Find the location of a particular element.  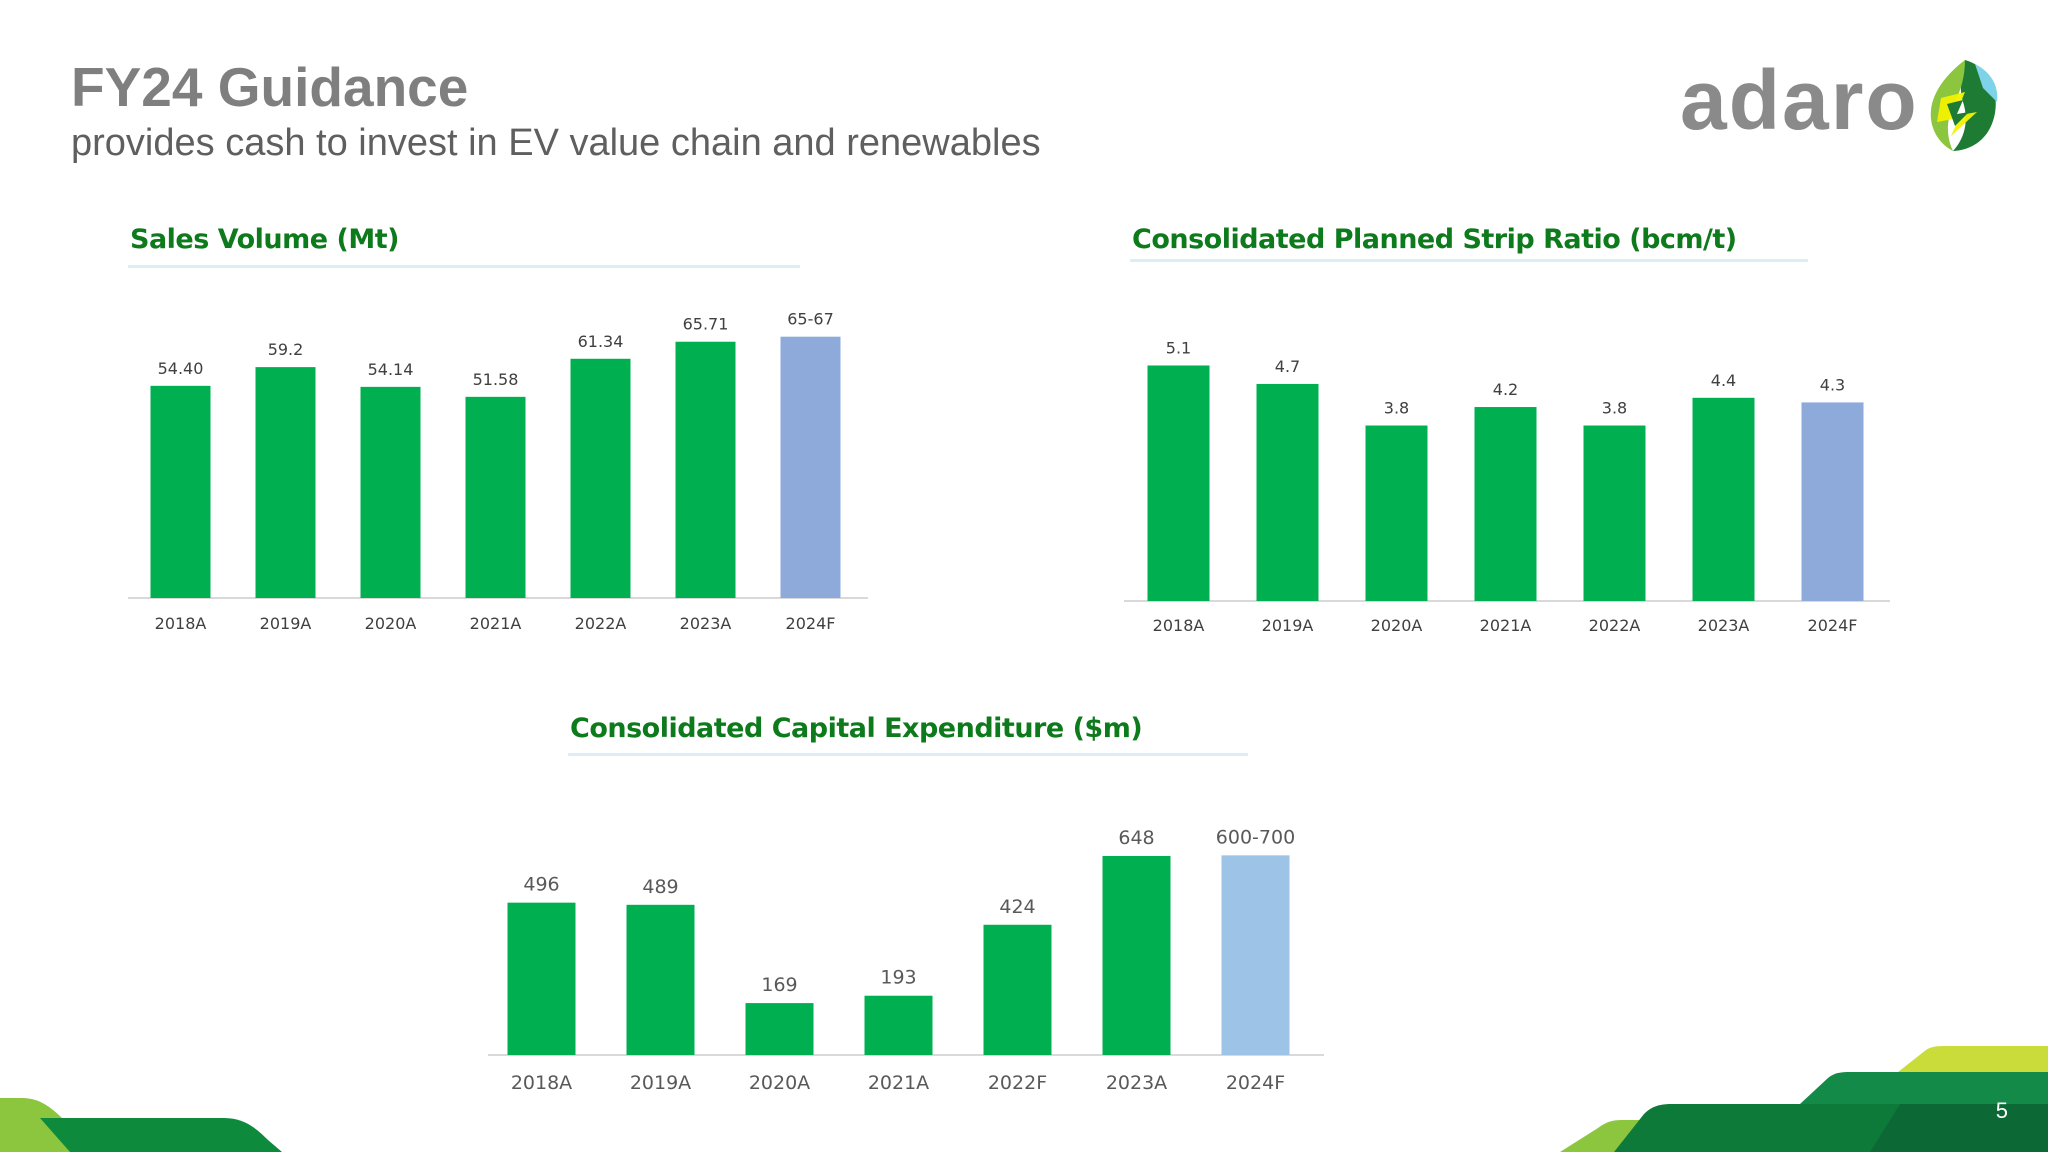

capex-bar-2024F is located at coordinates (1255, 955).